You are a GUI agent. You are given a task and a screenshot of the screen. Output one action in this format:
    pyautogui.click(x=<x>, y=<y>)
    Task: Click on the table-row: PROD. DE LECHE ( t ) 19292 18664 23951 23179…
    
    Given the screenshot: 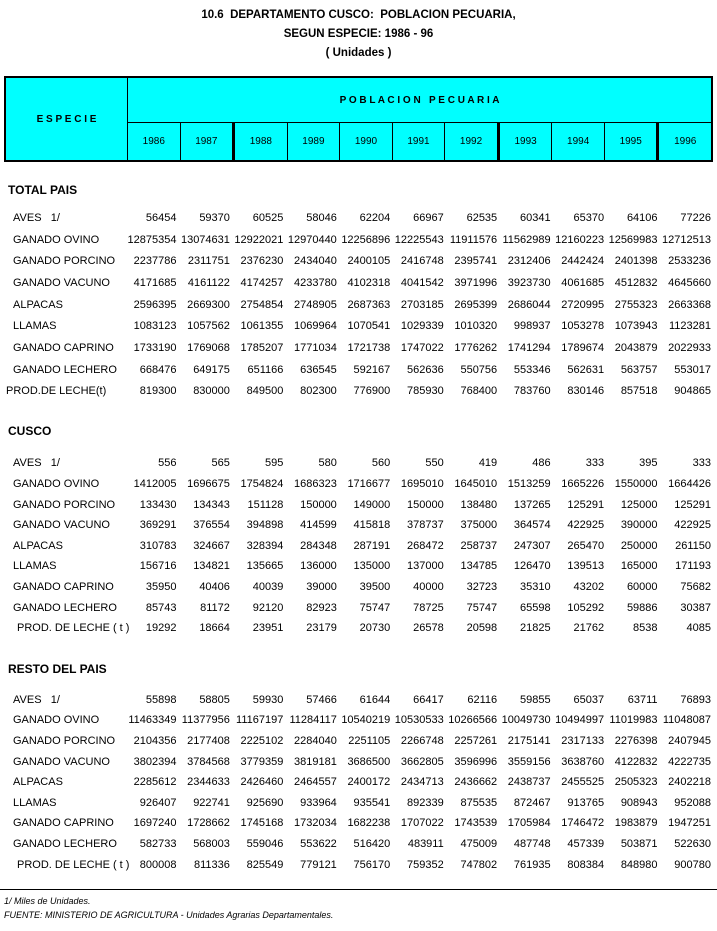 What is the action you would take?
    pyautogui.click(x=358, y=628)
    